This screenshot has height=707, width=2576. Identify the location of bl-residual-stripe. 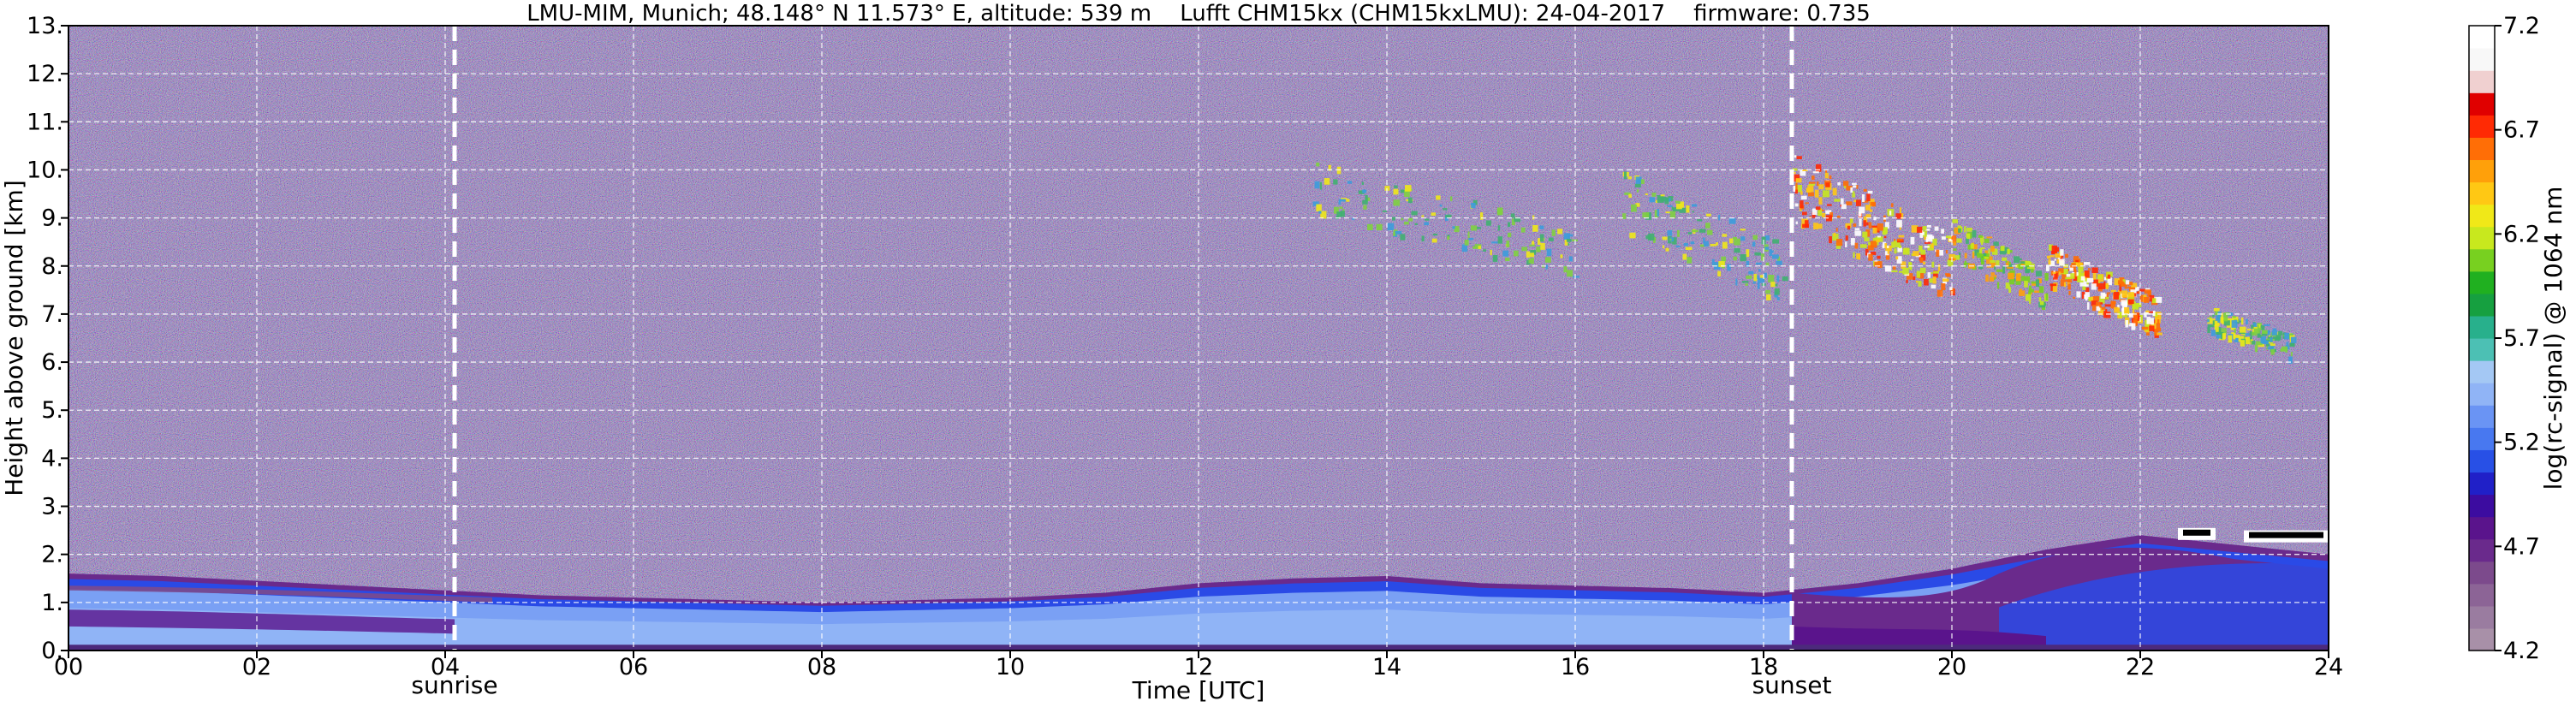
(280, 594).